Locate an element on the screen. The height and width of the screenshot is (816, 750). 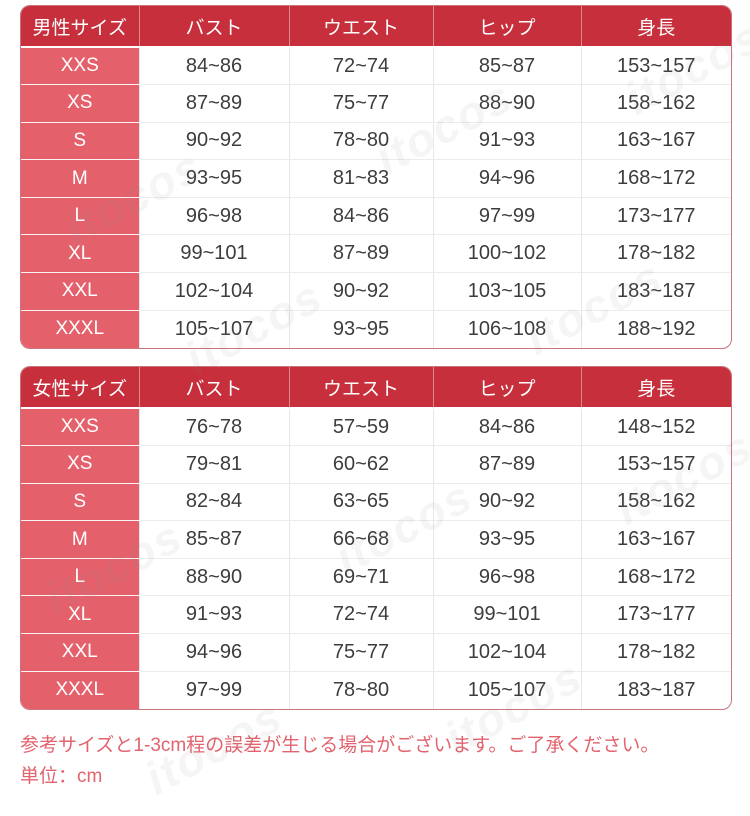
table-row: S 82~84 63~65 90~92 158~162 is located at coordinates (376, 502).